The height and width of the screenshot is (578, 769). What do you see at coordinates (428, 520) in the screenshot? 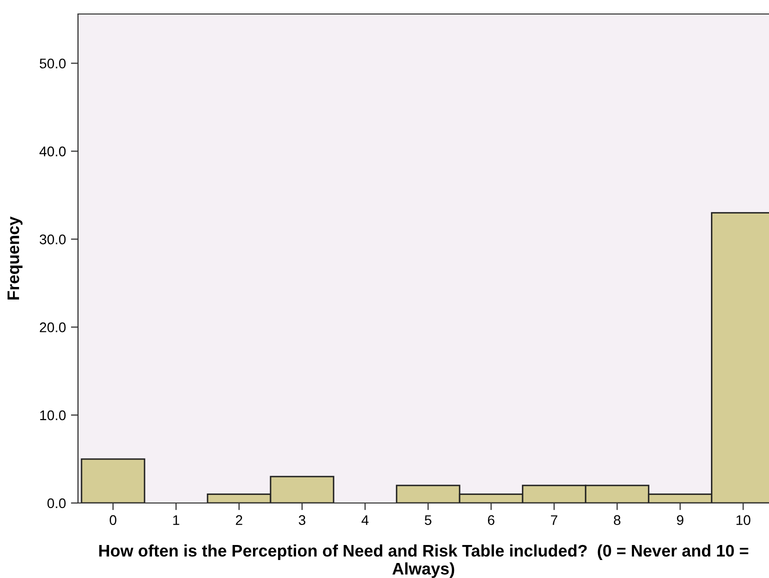
I see `x-tick-label: 5` at bounding box center [428, 520].